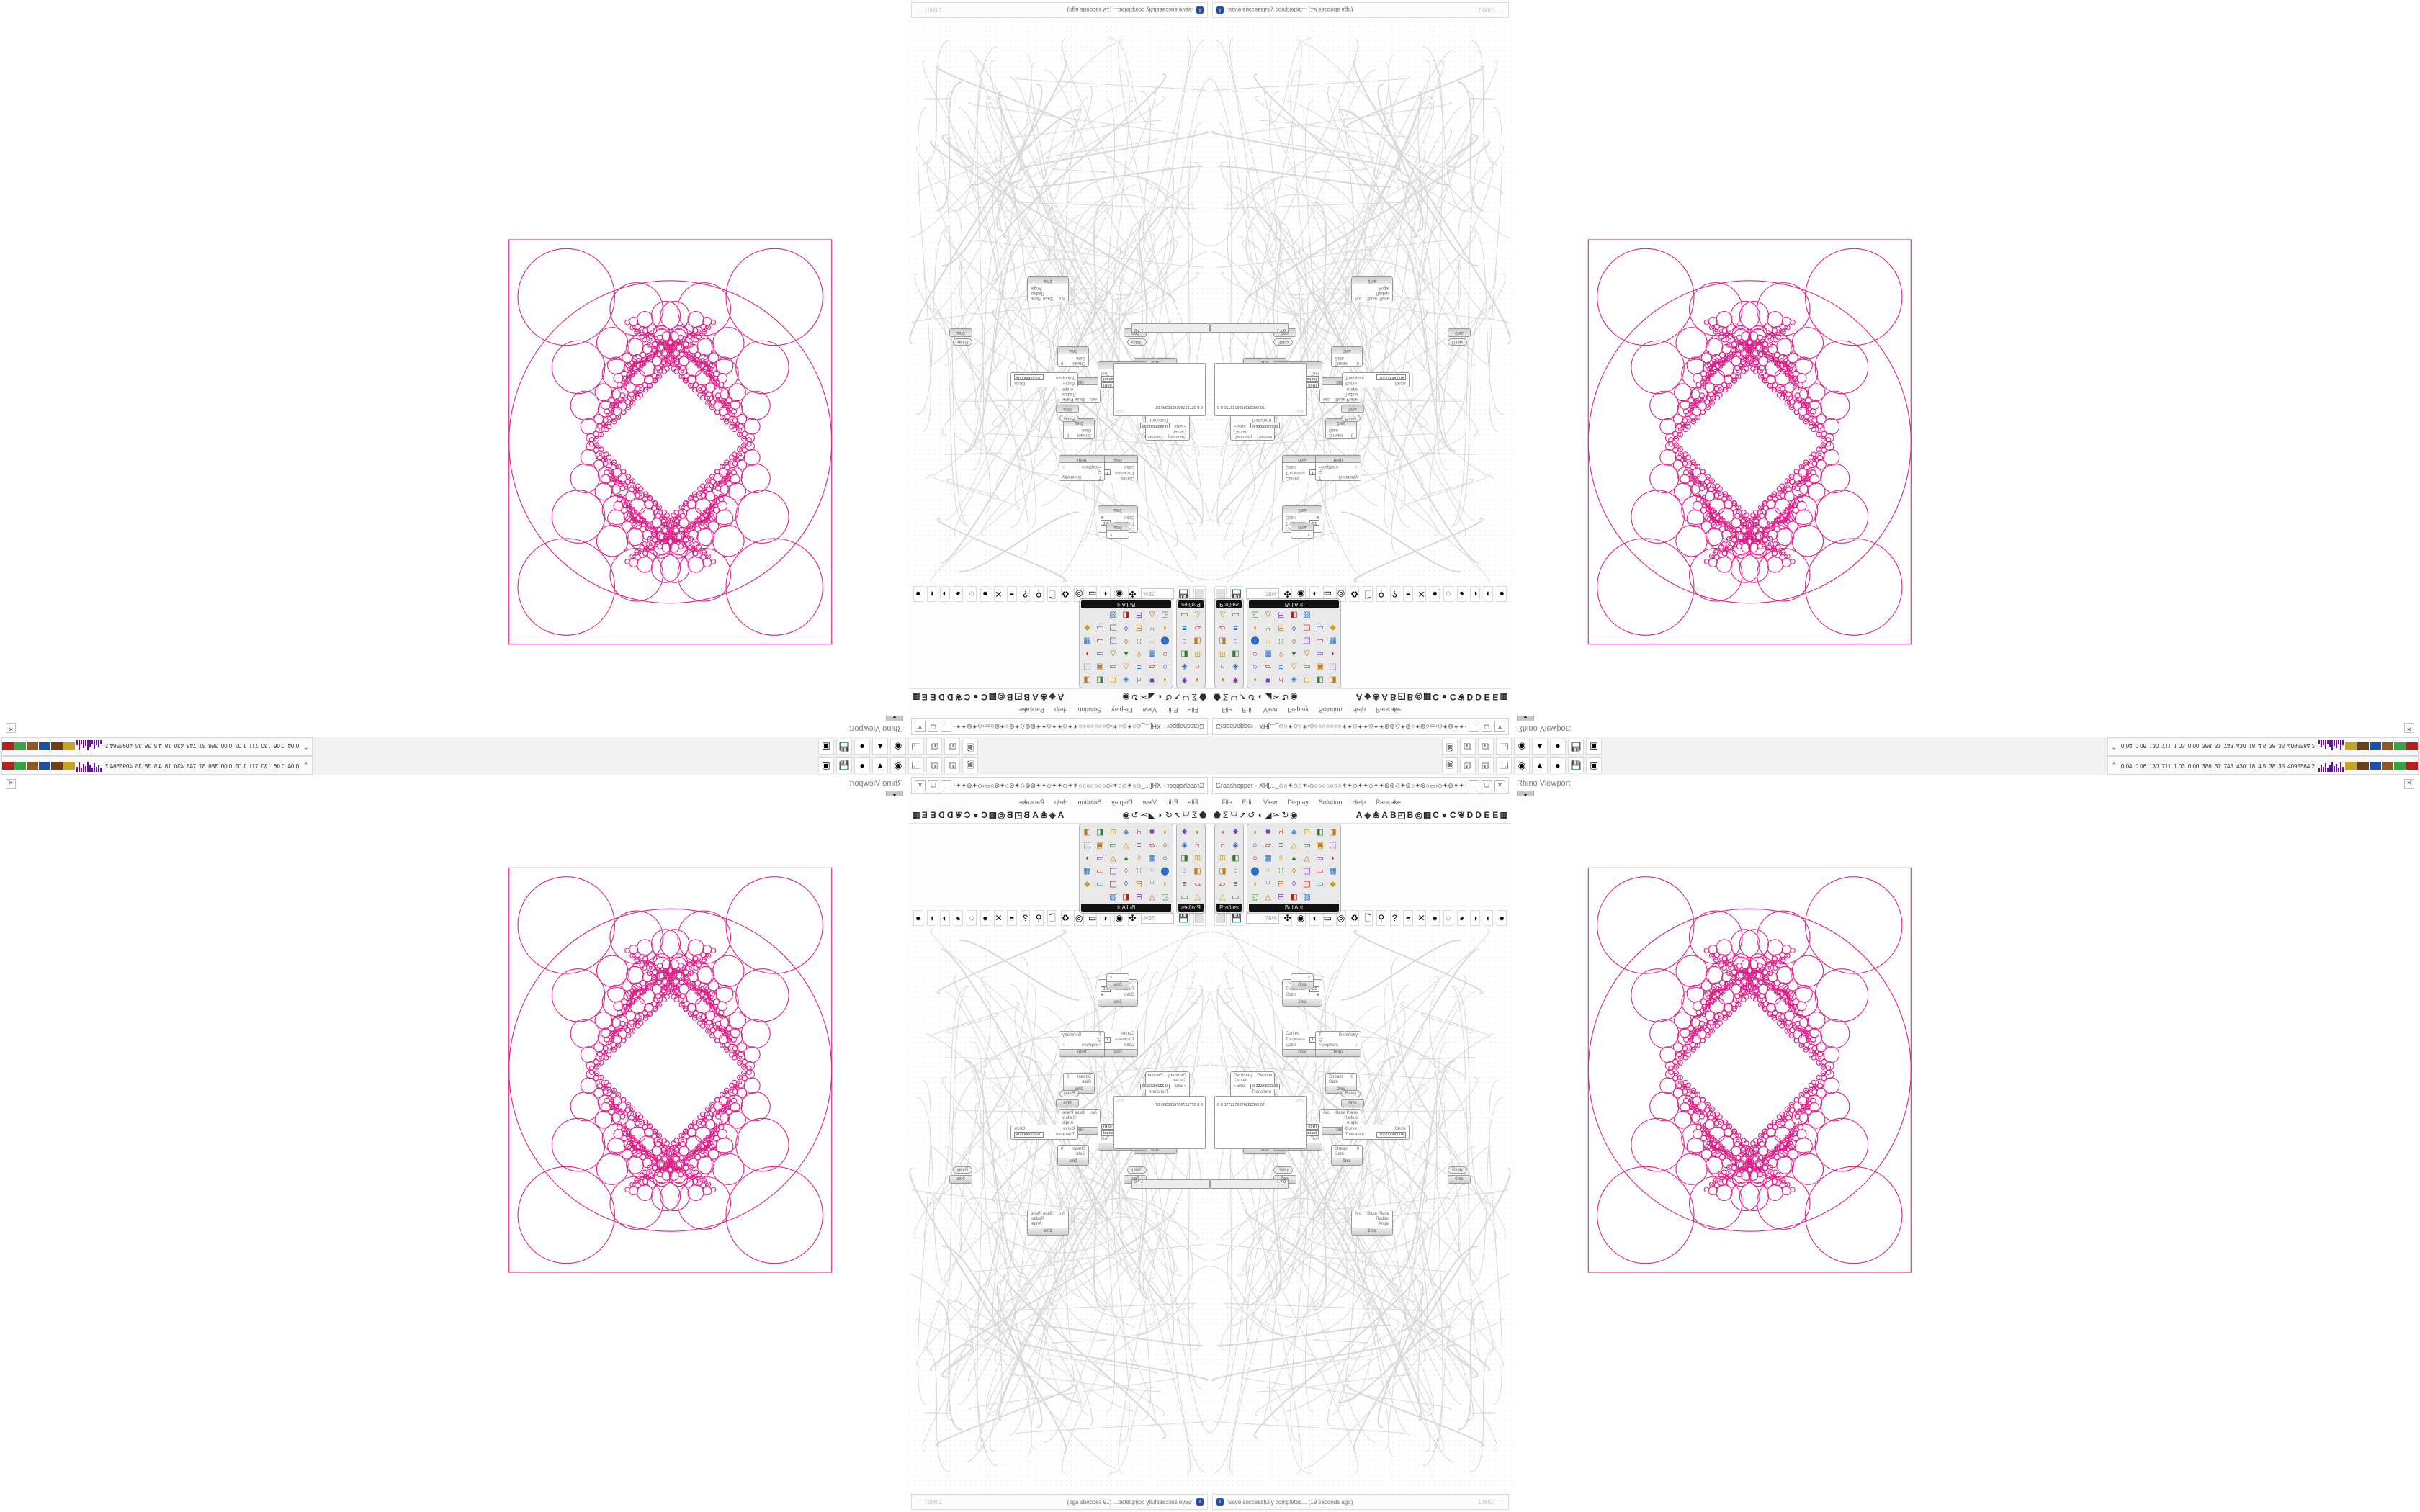  I want to click on red-triangle-icon: ▲, so click(1294, 858).